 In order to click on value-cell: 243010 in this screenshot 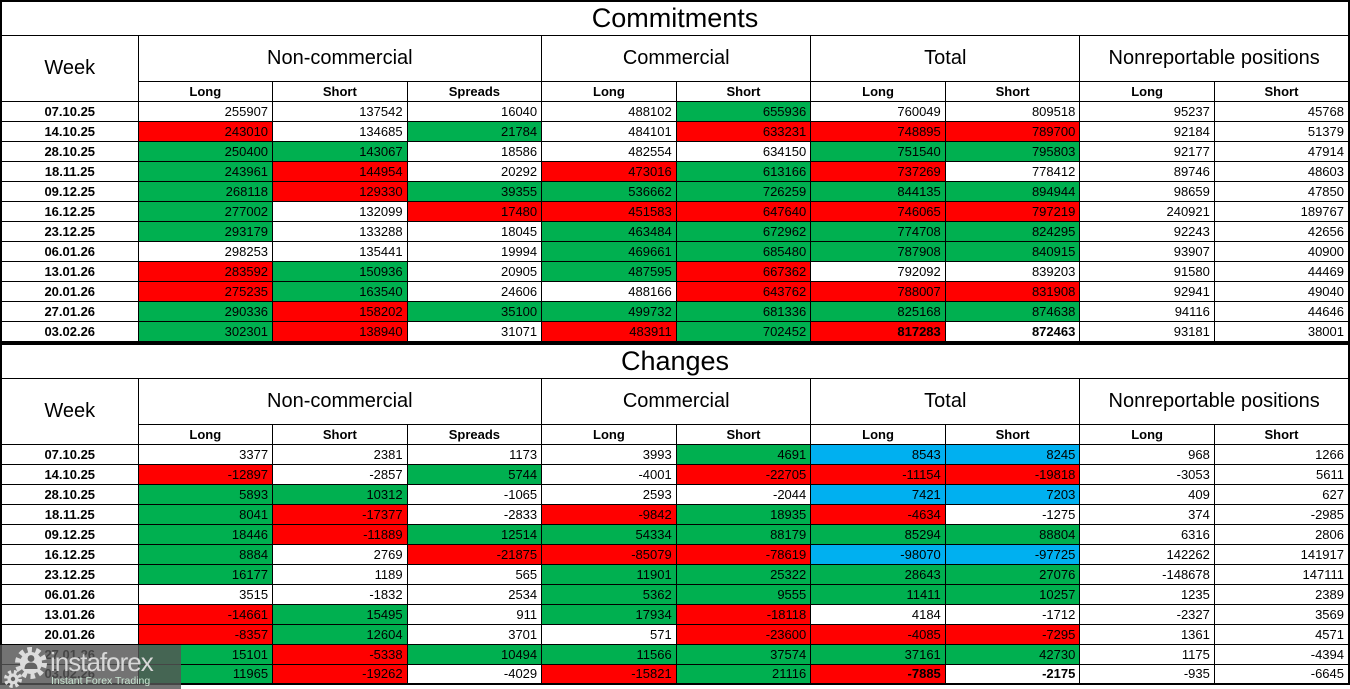, I will do `click(205, 131)`.